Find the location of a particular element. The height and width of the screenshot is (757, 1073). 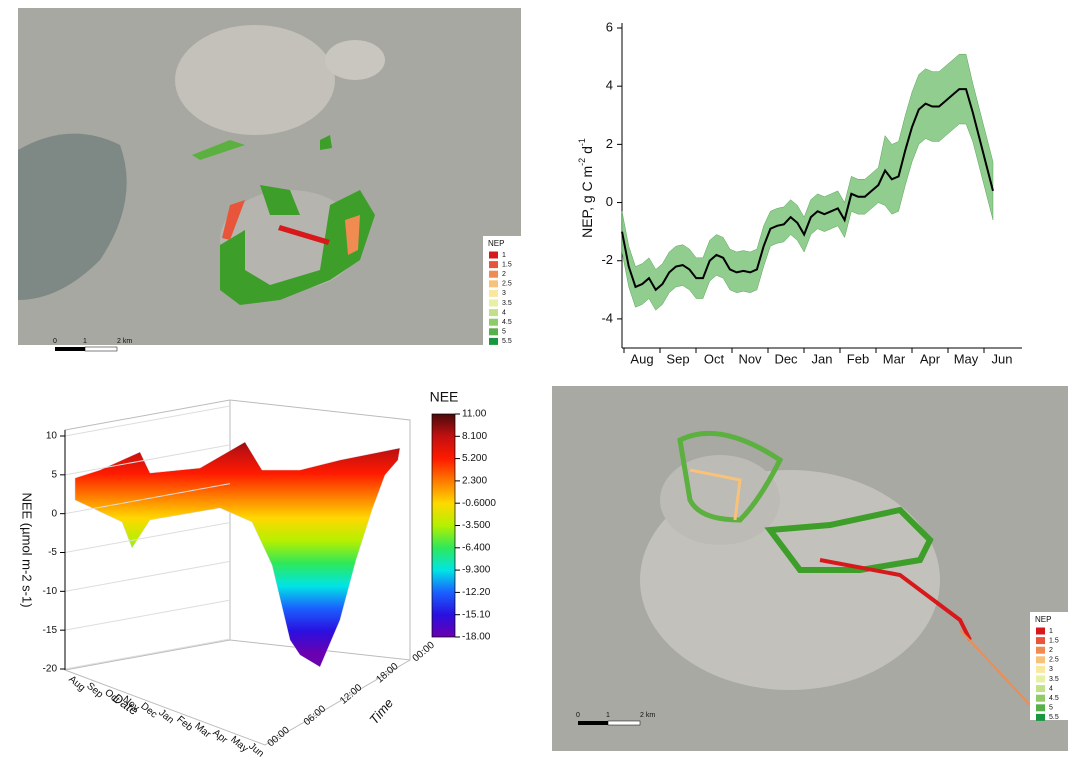

colorbar-tick-label: -18.00 is located at coordinates (476, 637).